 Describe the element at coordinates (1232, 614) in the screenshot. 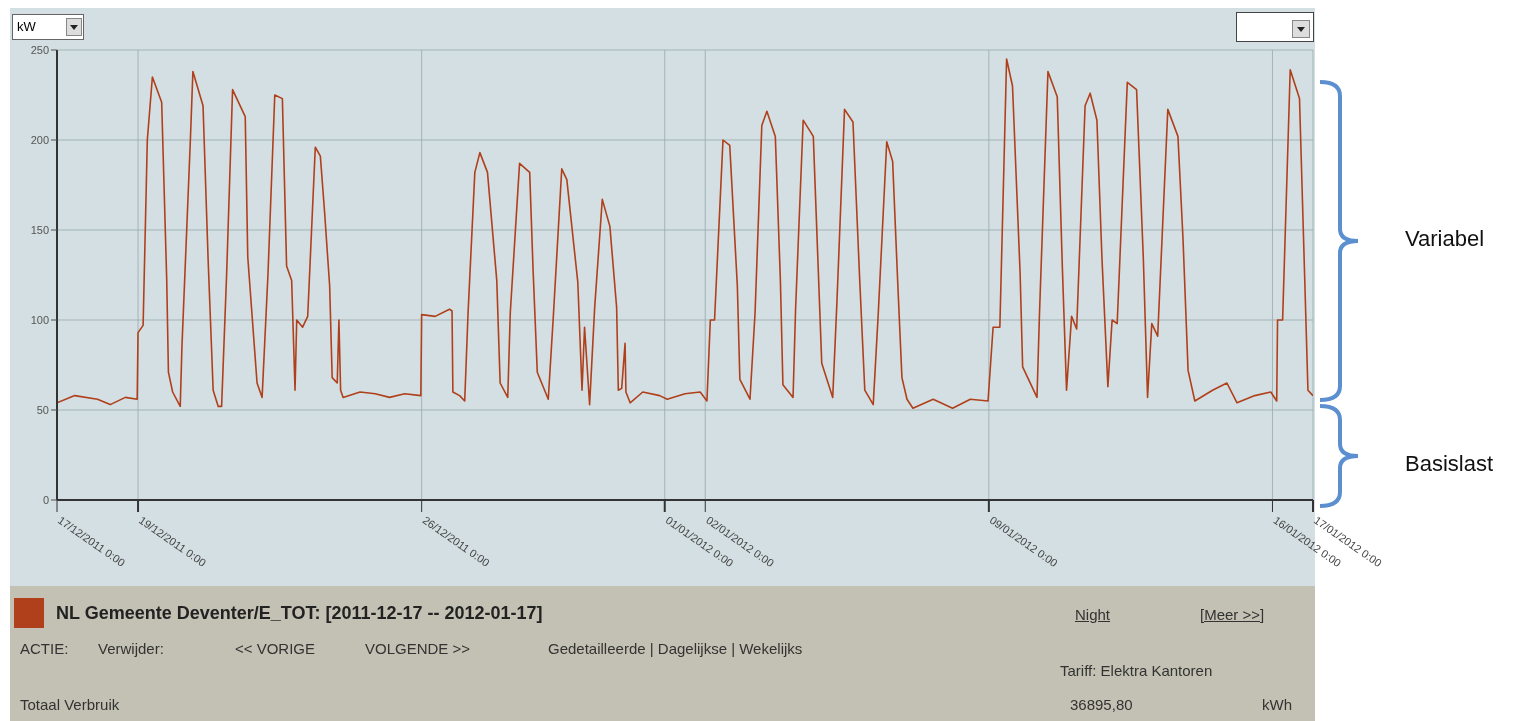

I see `text: [Meer >>]` at that location.